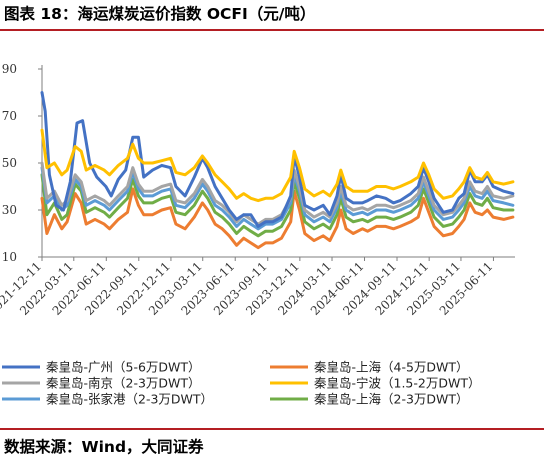 This screenshot has height=467, width=544. I want to click on legend-item-1: 秦皇岛-广州（5-6万DWT）, so click(101, 367).